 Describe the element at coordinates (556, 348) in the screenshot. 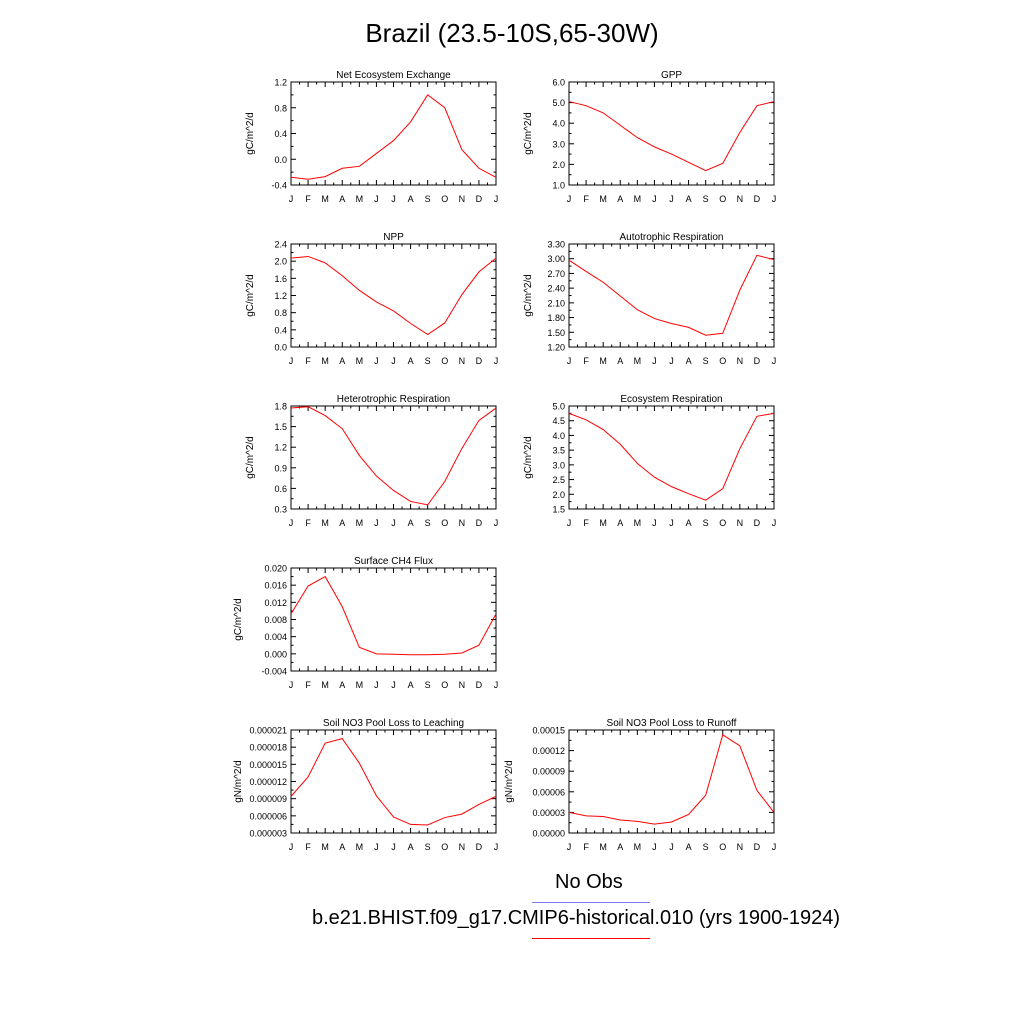

I see `y-tick-label: 1.20` at that location.